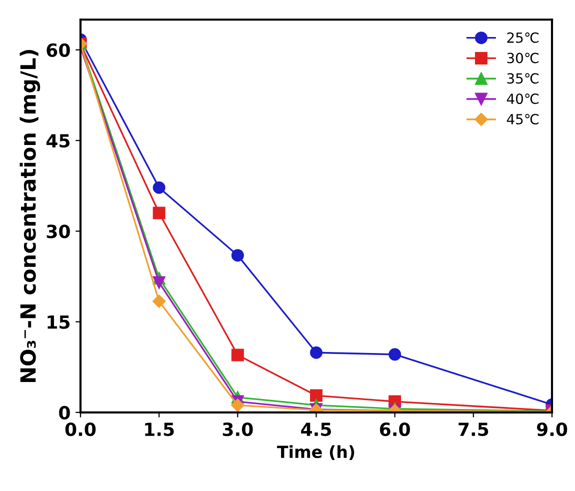 Image resolution: width=575 pixels, height=491 pixels. I want to click on legend-label: 35℃, so click(523, 78).